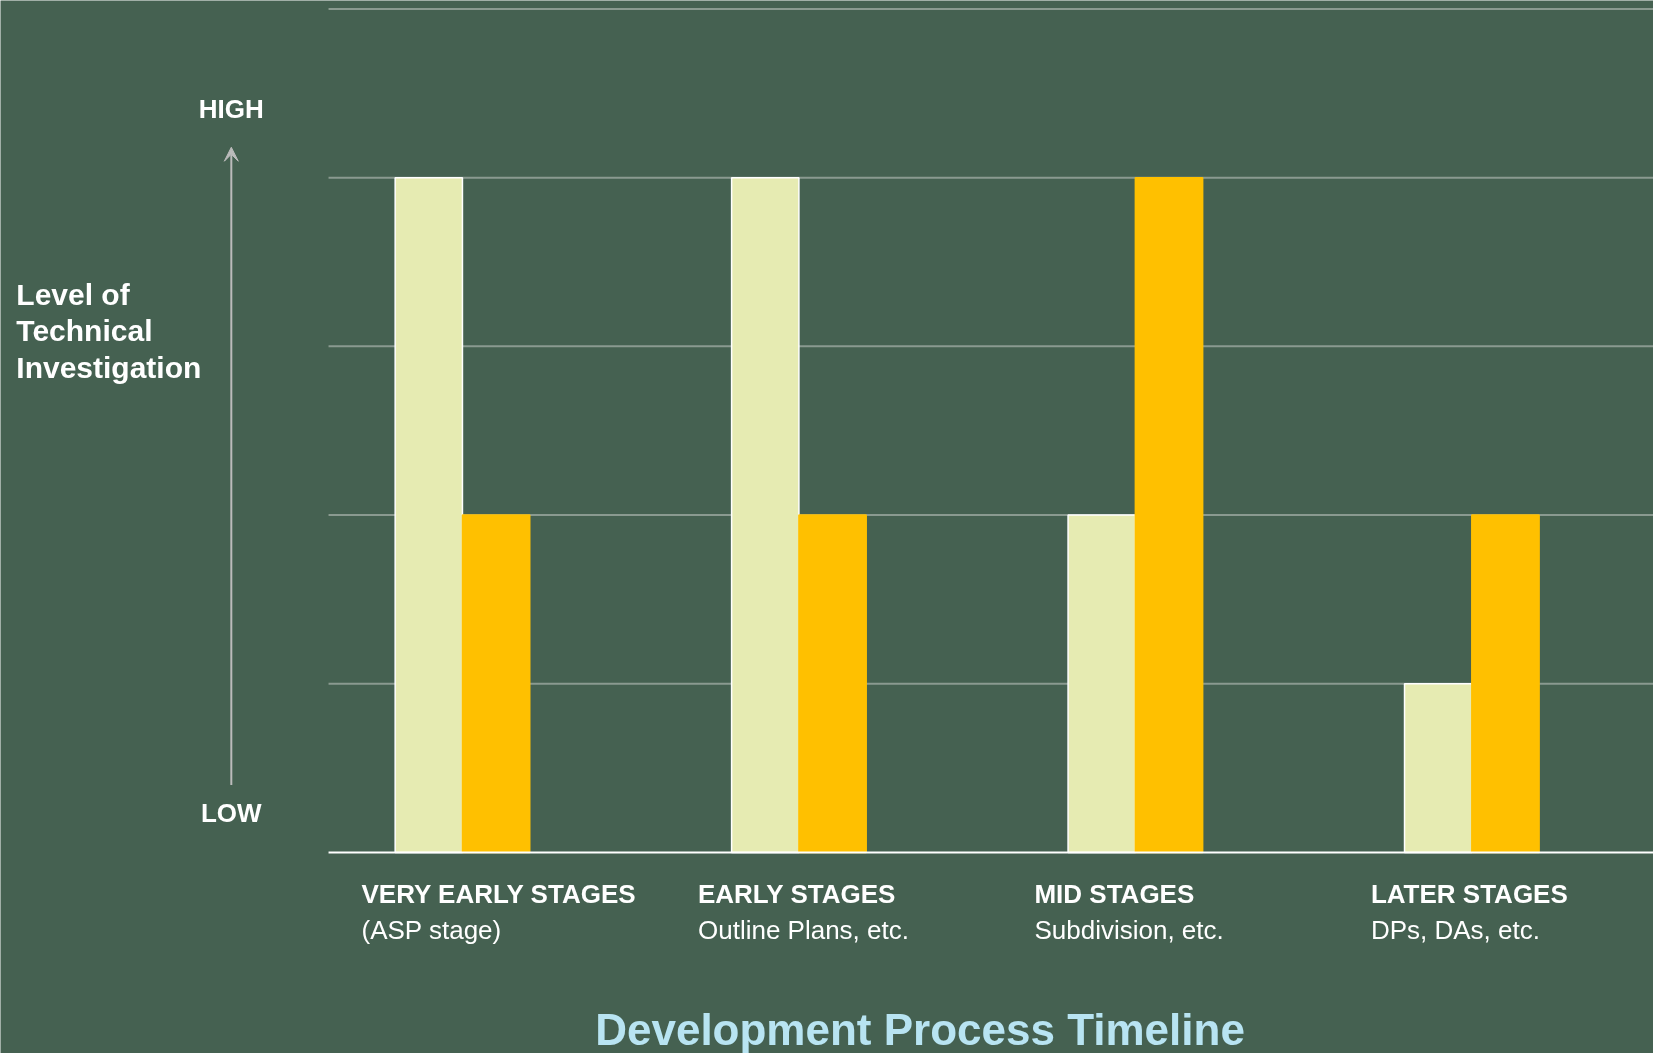  What do you see at coordinates (231, 813) in the screenshot?
I see `text: LOW` at bounding box center [231, 813].